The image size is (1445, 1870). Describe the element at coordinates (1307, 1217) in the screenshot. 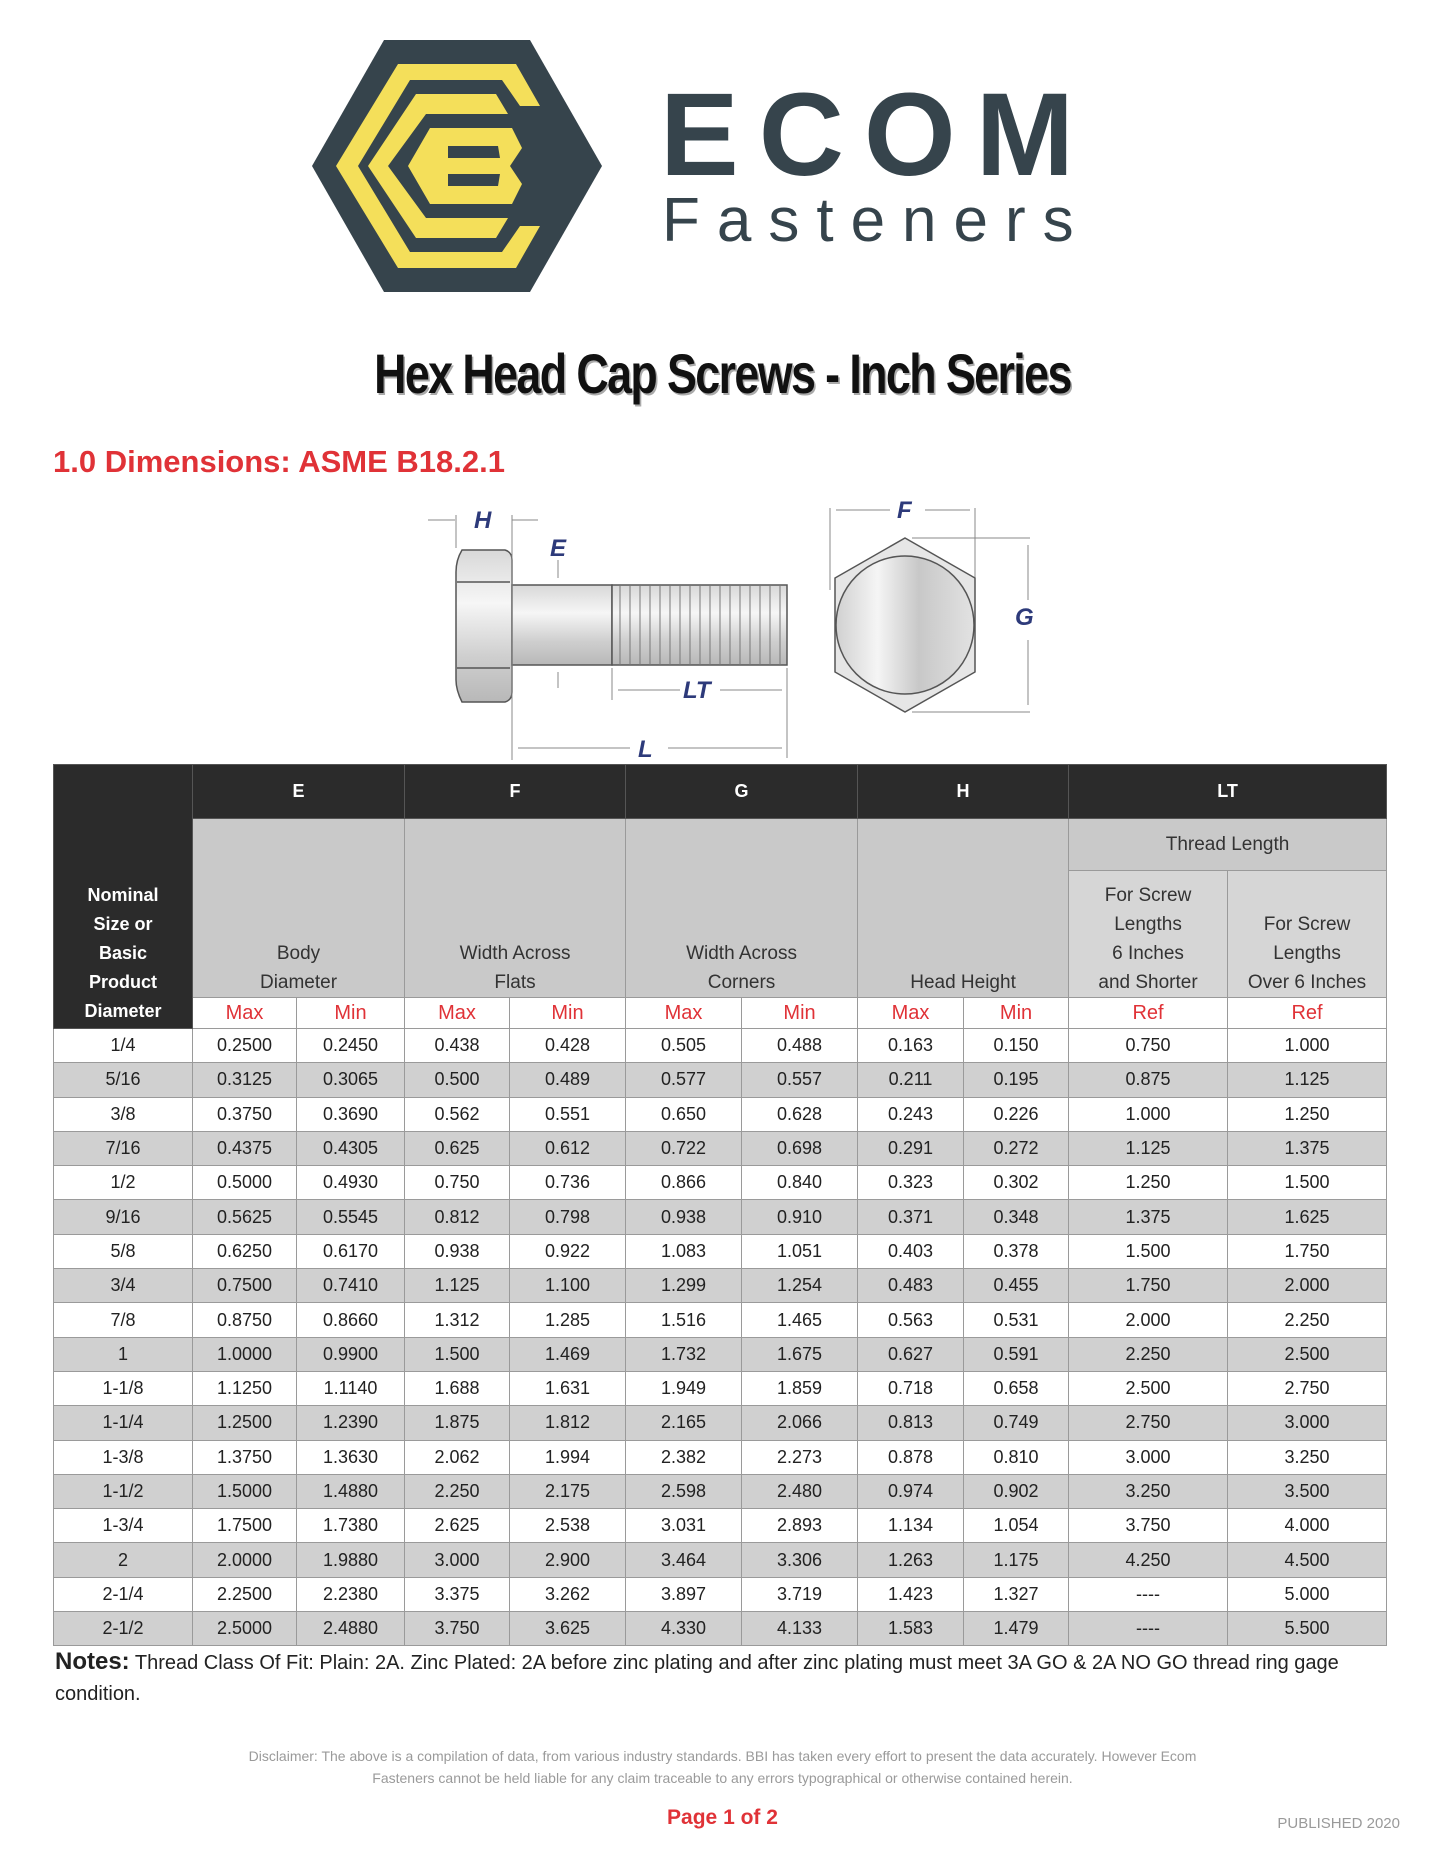

I see `table-cell: 1.625` at that location.